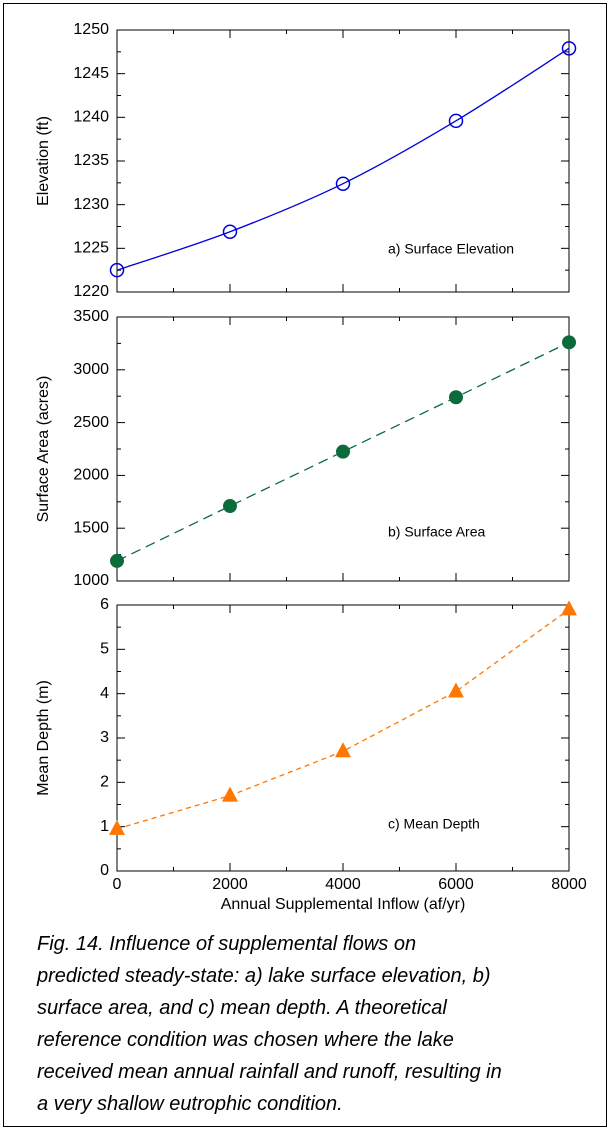  What do you see at coordinates (91, 73) in the screenshot?
I see `y-tick-label: 1245` at bounding box center [91, 73].